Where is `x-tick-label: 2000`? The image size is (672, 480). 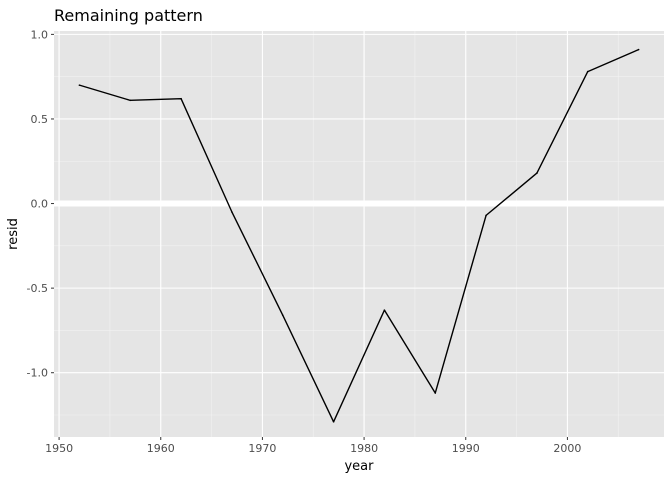
x-tick-label: 2000 is located at coordinates (567, 448).